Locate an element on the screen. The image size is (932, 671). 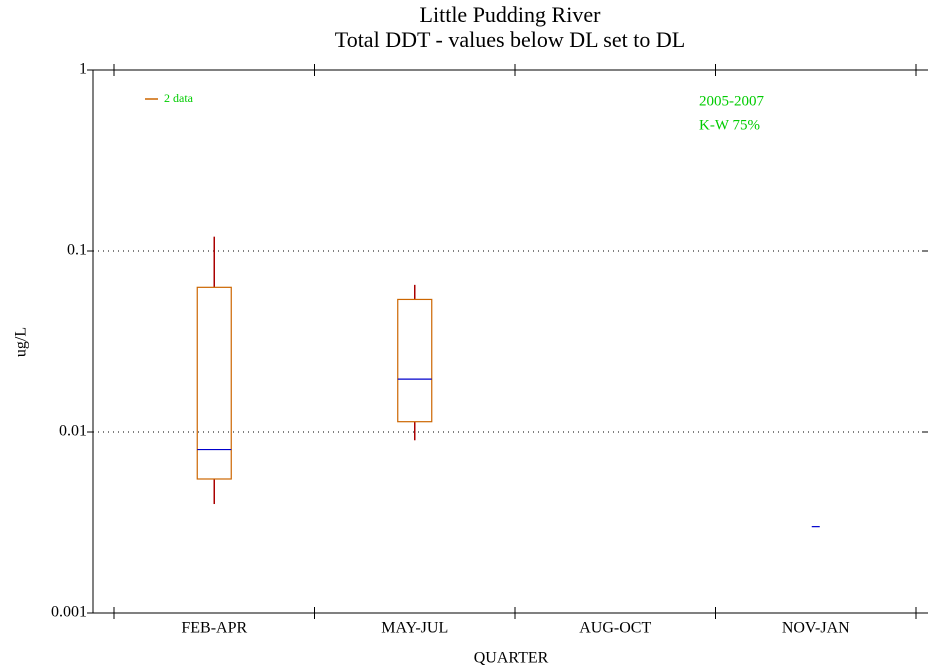
chart-subtitle: Total DDT - values below DL set to DL is located at coordinates (510, 39).